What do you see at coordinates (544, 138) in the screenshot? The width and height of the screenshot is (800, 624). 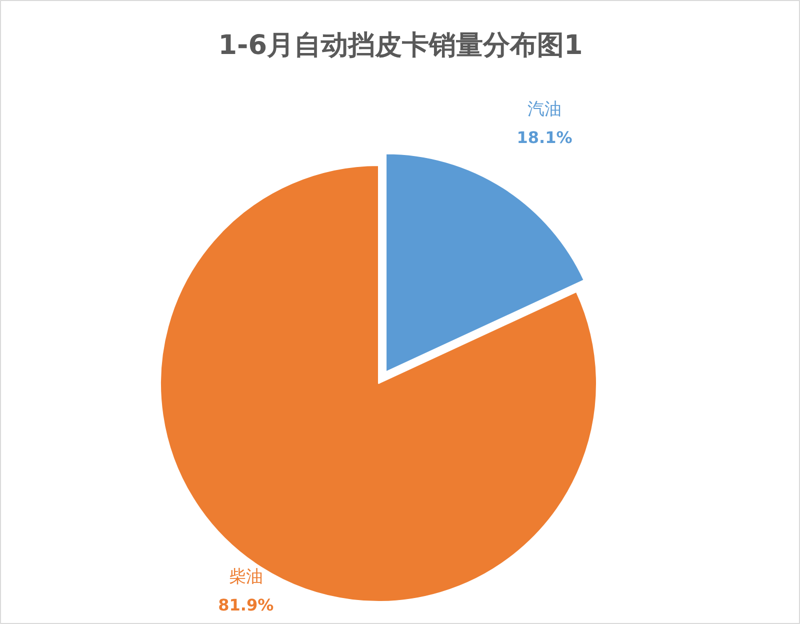 I see `data-label: 18.1%` at bounding box center [544, 138].